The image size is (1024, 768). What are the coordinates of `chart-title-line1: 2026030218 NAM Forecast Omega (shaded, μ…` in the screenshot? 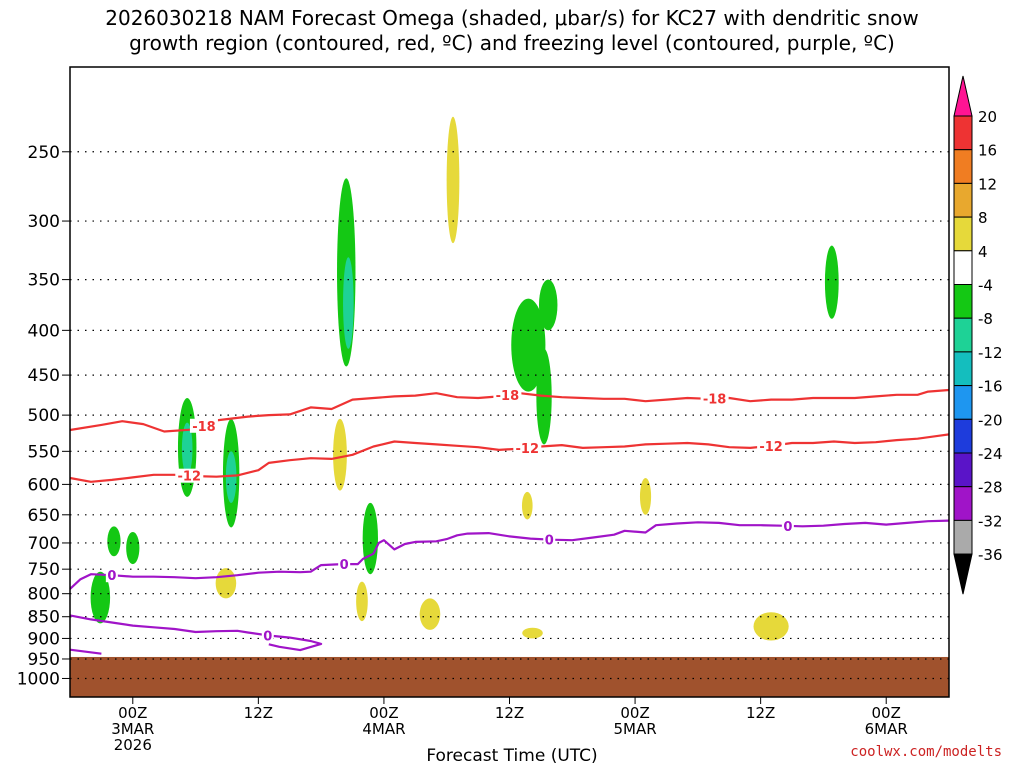 It's located at (512, 18).